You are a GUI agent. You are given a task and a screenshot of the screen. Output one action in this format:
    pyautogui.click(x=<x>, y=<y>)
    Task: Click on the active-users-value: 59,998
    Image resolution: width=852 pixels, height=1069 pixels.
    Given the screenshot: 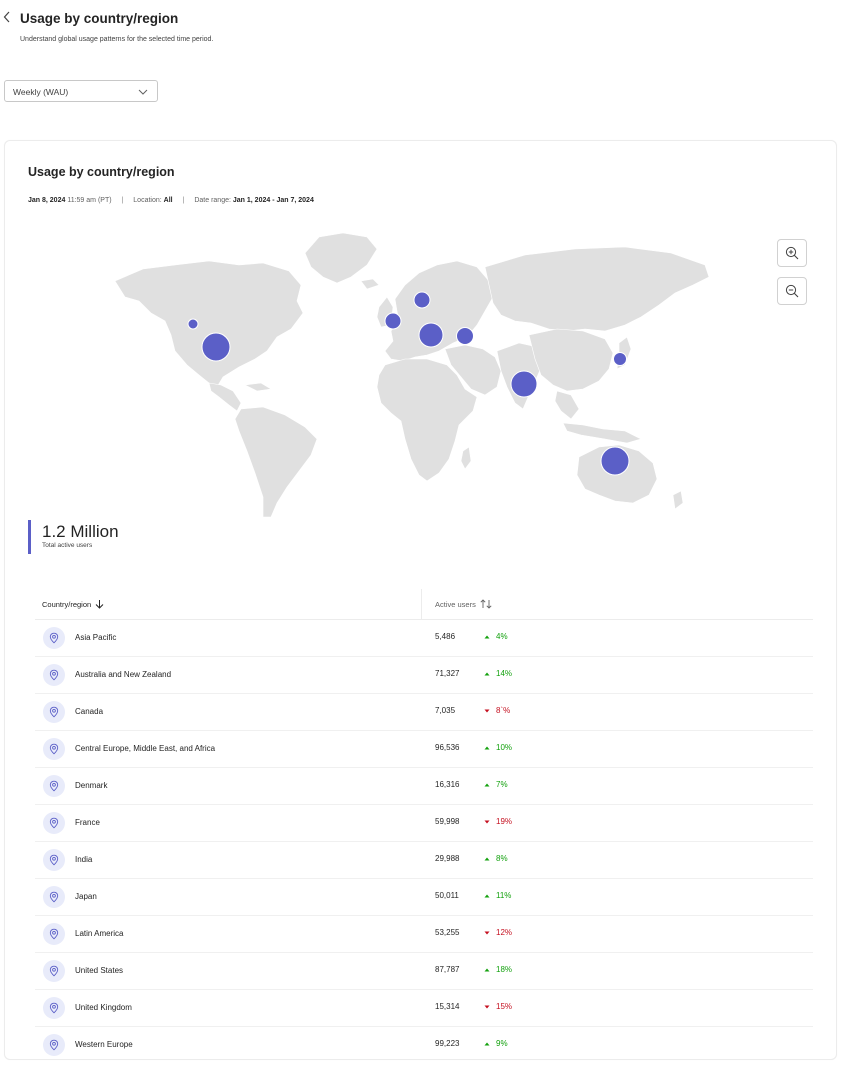 What is the action you would take?
    pyautogui.click(x=447, y=821)
    